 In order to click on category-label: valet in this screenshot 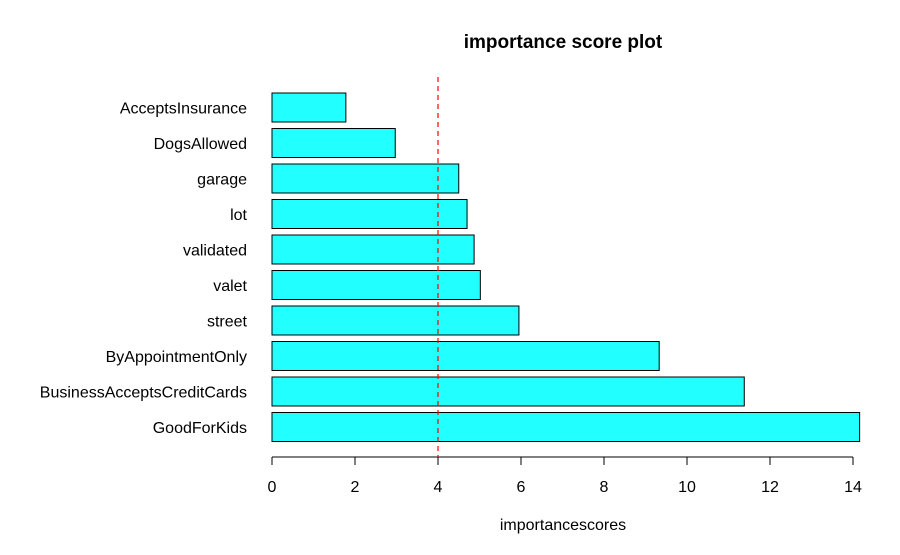, I will do `click(230, 286)`.